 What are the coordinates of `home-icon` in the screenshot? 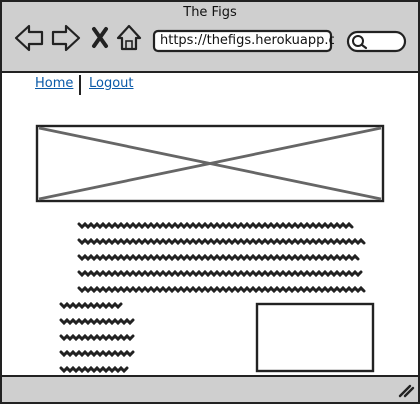 It's located at (129, 37).